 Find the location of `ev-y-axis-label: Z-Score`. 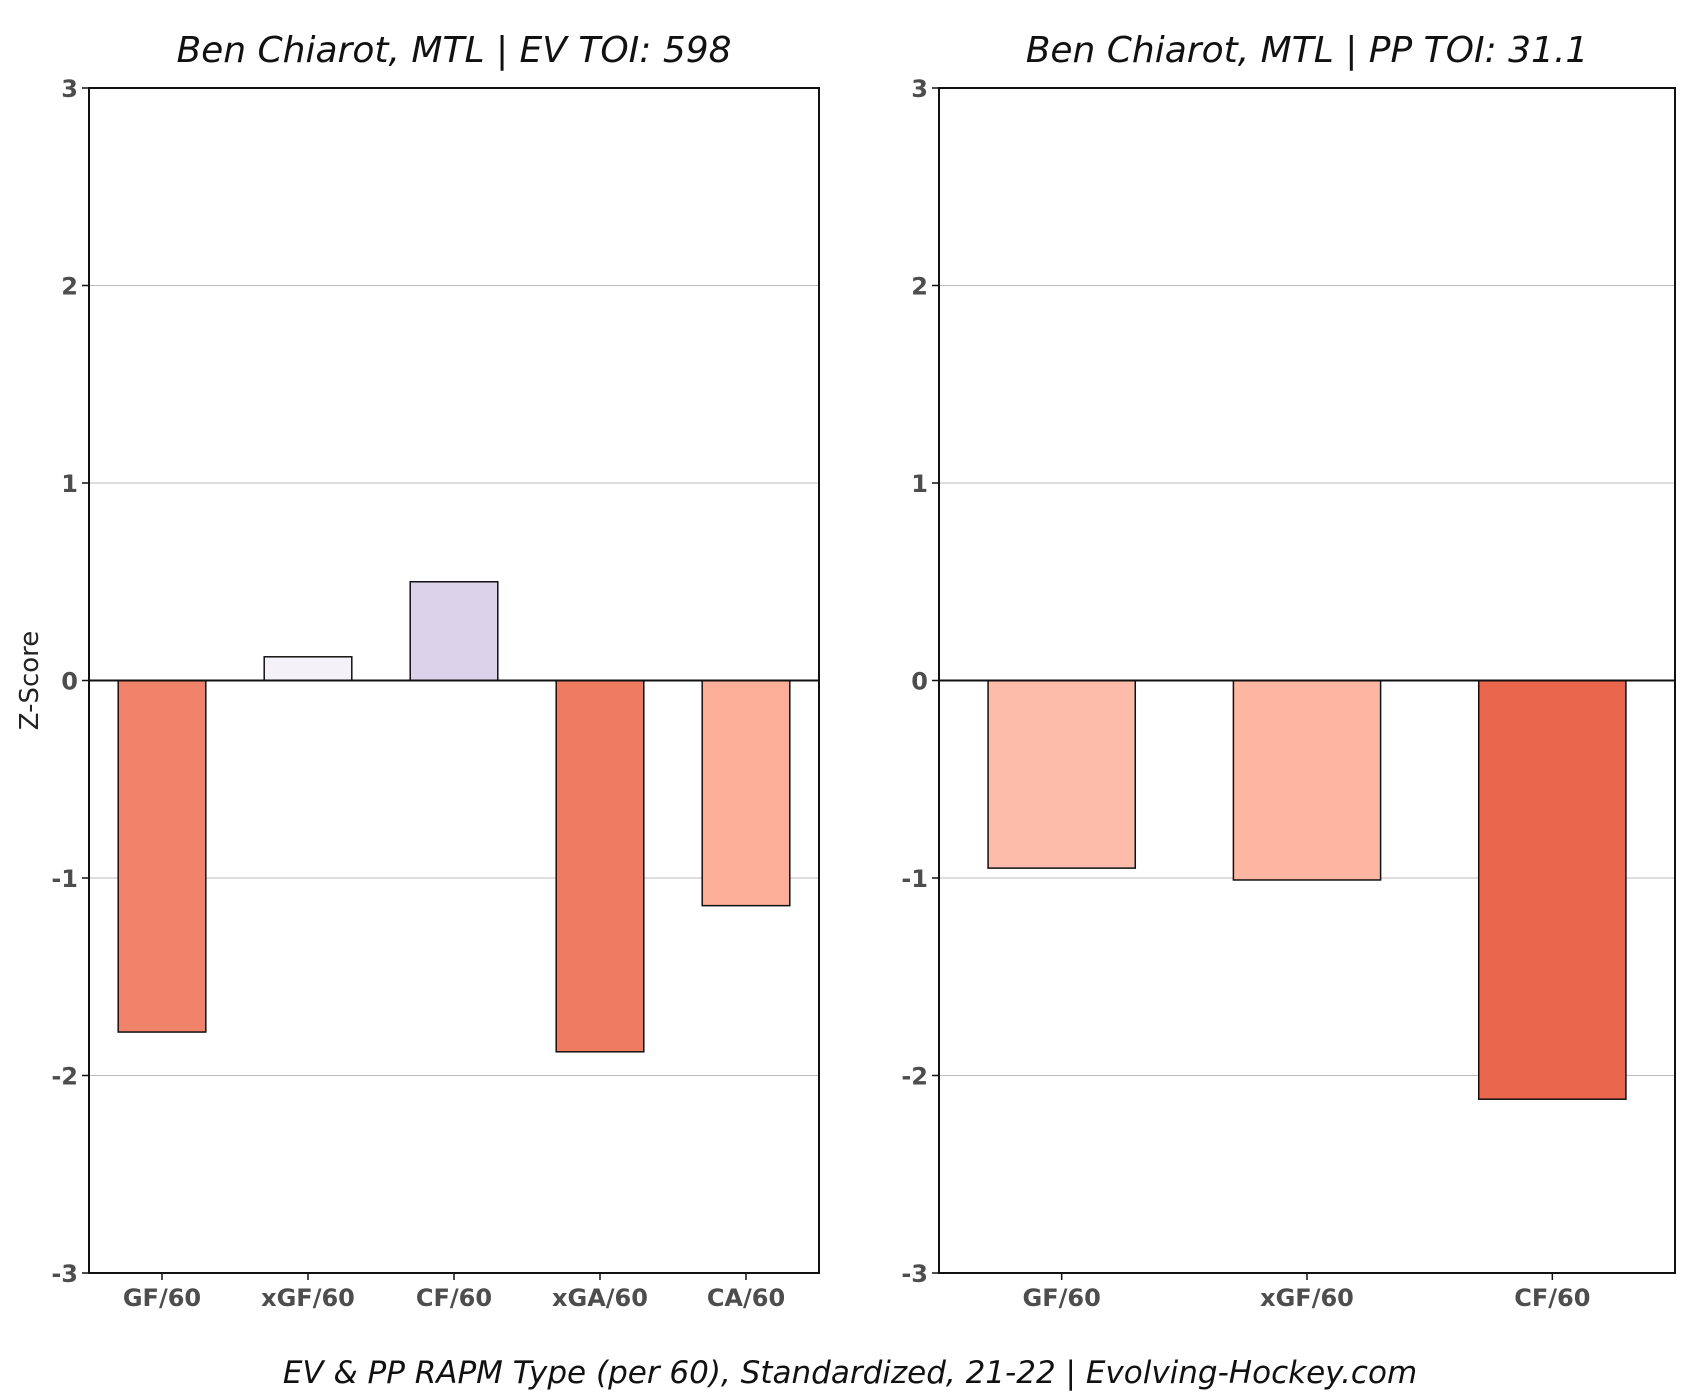

ev-y-axis-label: Z-Score is located at coordinates (30, 681).